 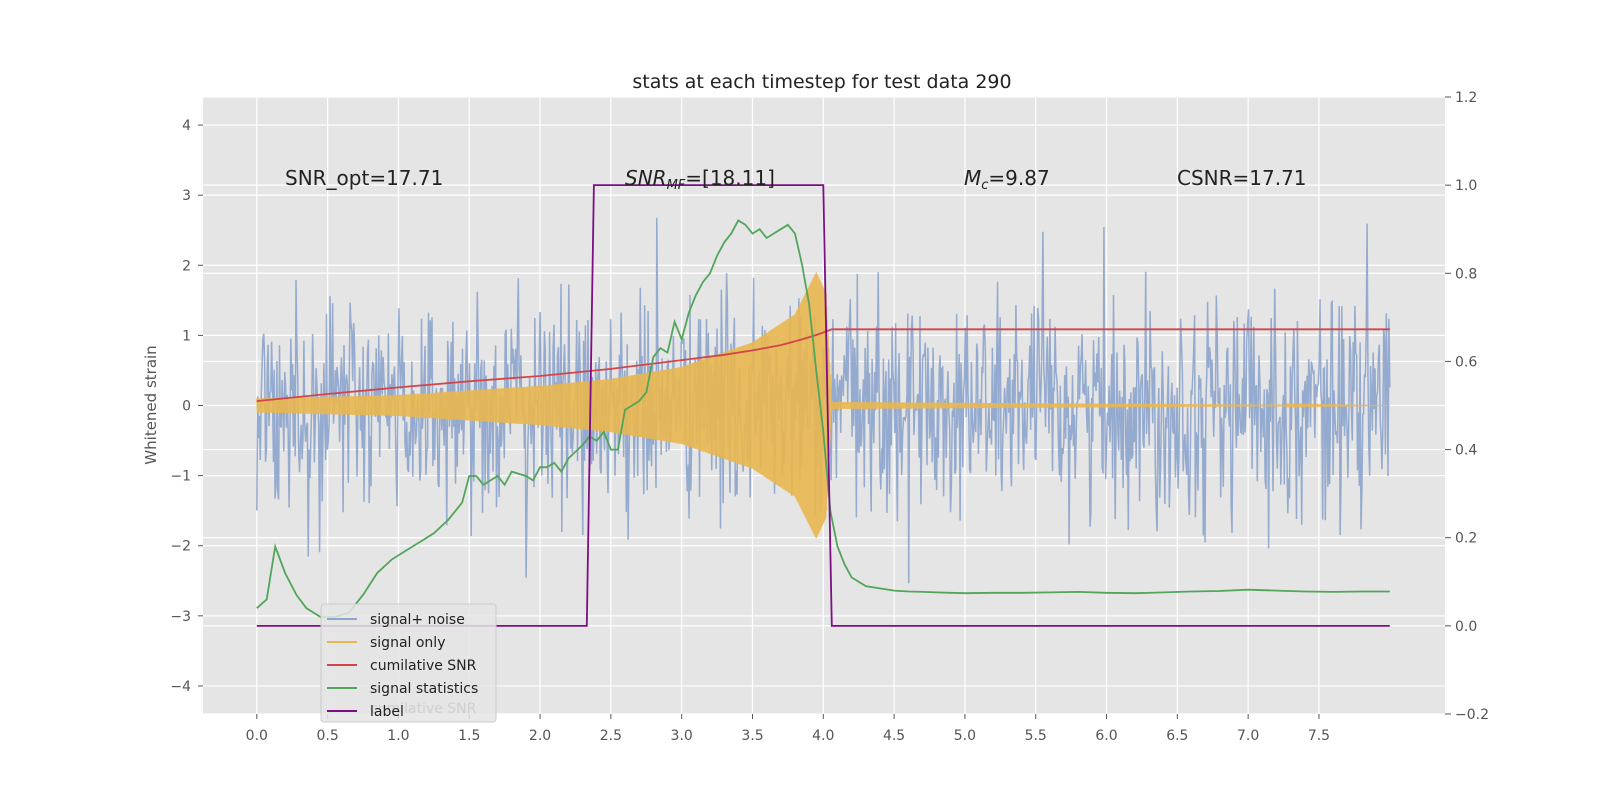 I want to click on x-tick-label-6: 3.0, so click(x=682, y=736).